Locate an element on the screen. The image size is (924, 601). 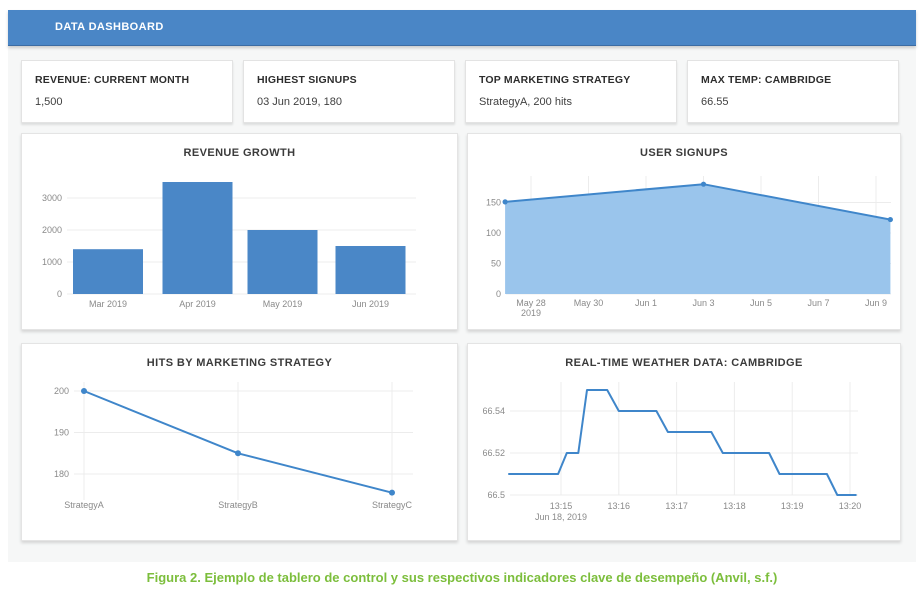
svg-text: Jun 7 is located at coordinates (818, 303).